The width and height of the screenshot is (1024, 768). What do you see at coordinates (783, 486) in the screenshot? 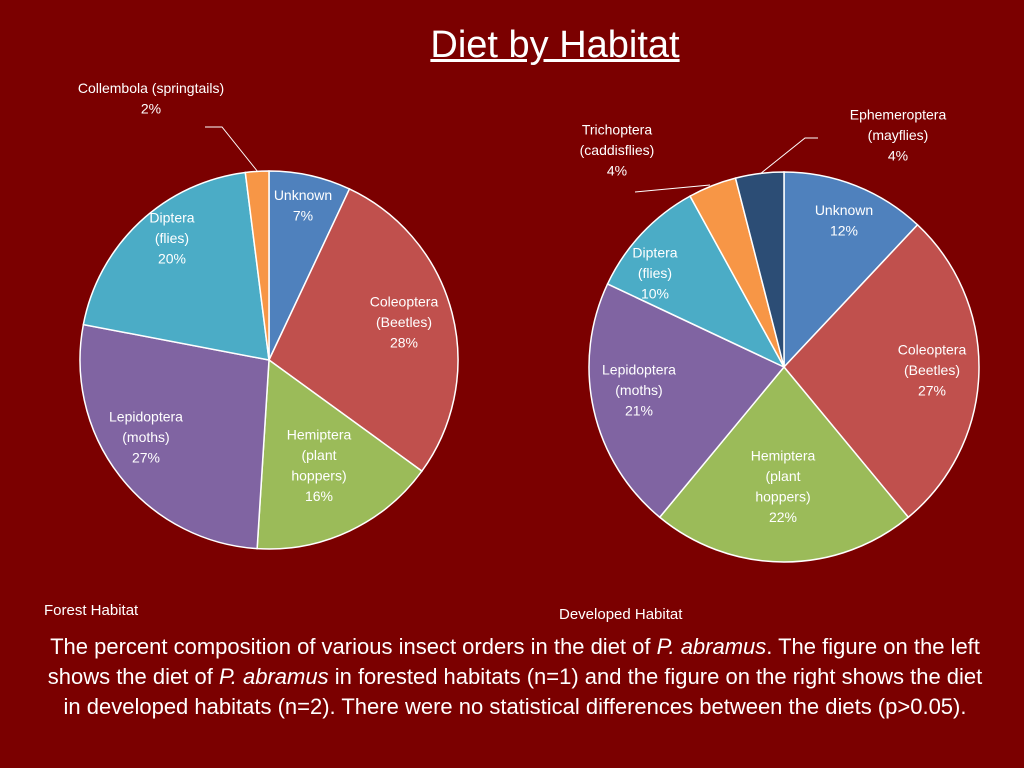
I see `slice-label: Hemiptera (plant hoppers) 22%` at bounding box center [783, 486].